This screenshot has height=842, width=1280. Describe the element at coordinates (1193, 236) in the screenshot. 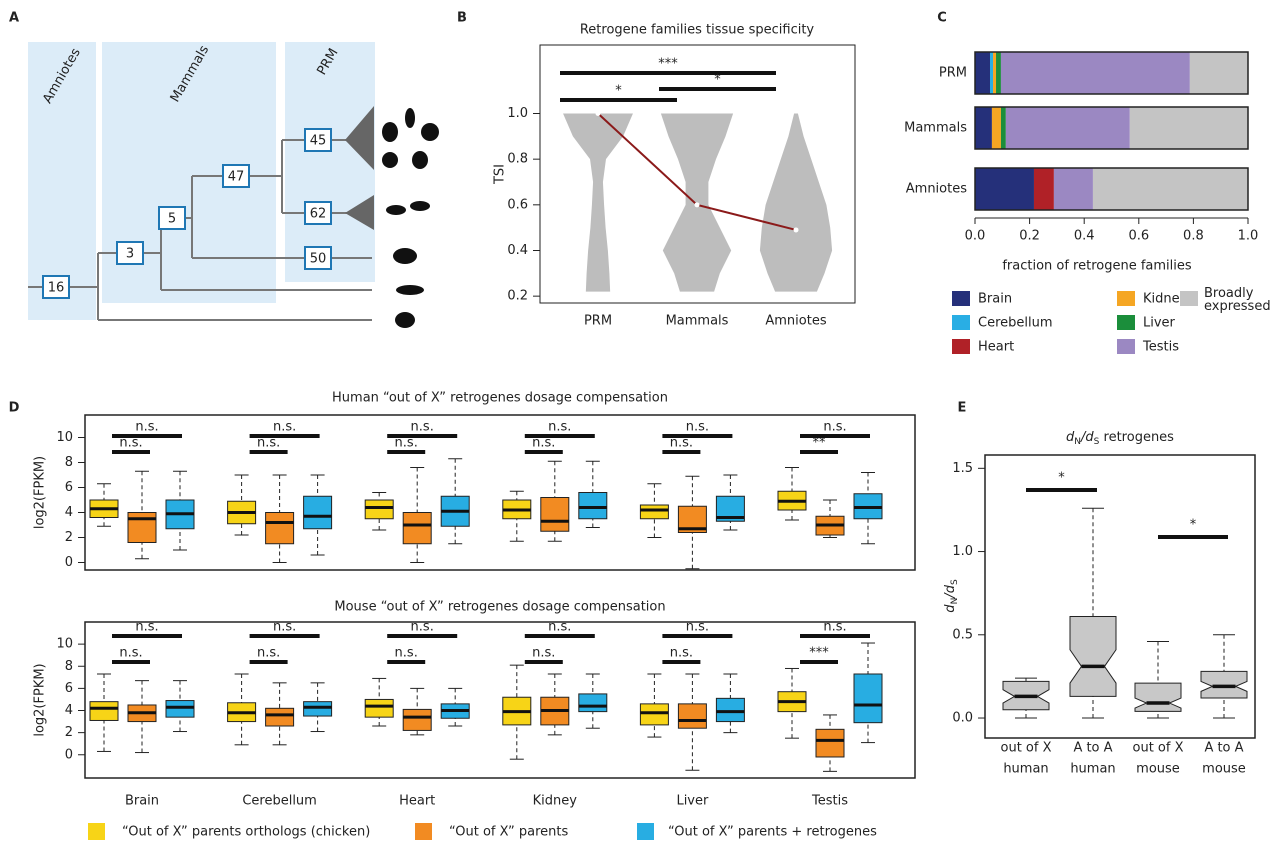

I see `x-tick-label: 0.8` at that location.